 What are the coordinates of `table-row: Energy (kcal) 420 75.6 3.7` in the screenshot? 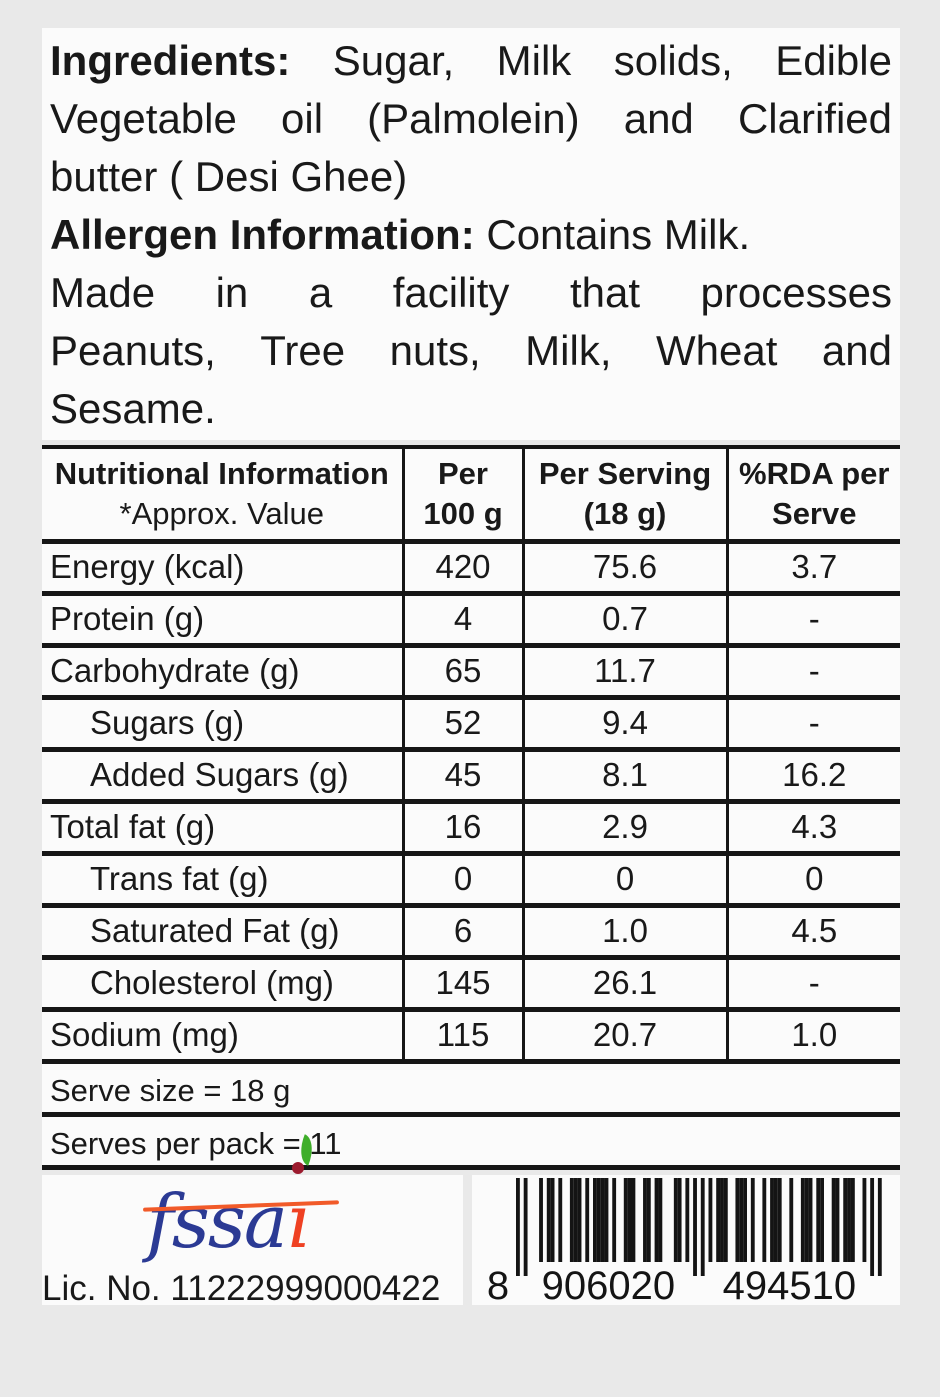 It's located at (471, 568).